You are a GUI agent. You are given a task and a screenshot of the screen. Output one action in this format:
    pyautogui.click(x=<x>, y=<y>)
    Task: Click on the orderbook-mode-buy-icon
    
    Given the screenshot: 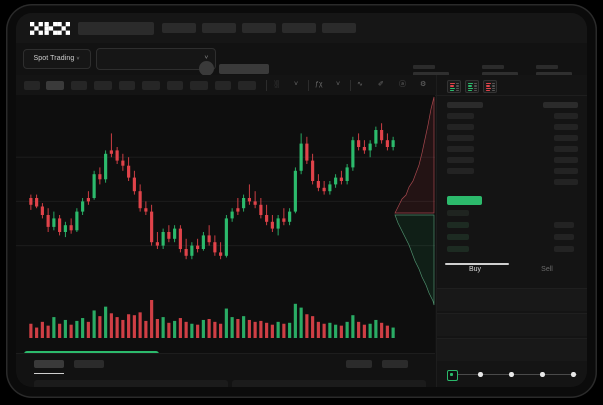 What is the action you would take?
    pyautogui.click(x=472, y=86)
    